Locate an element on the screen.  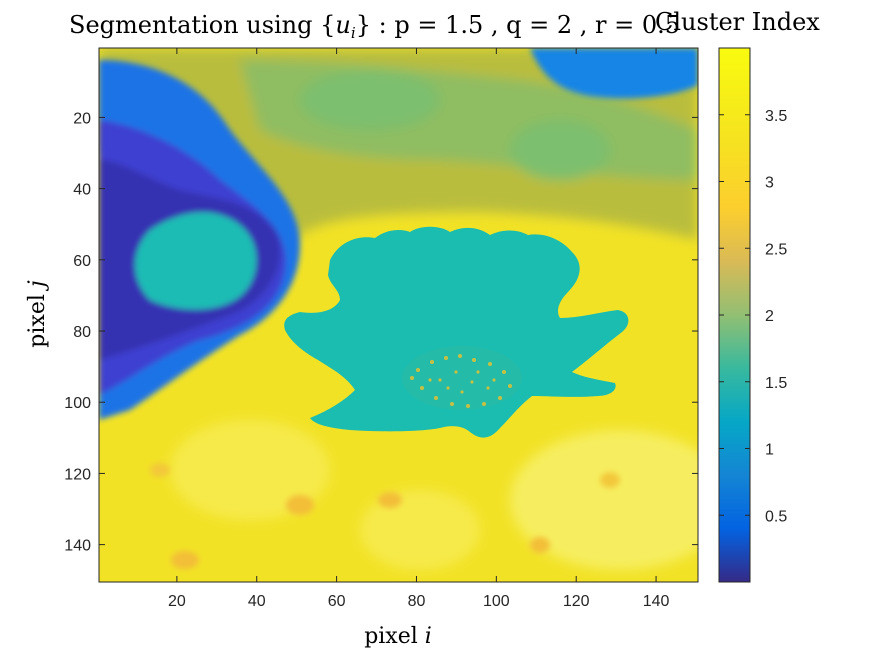
colorbar-tick-label: 0.5 is located at coordinates (776, 516).